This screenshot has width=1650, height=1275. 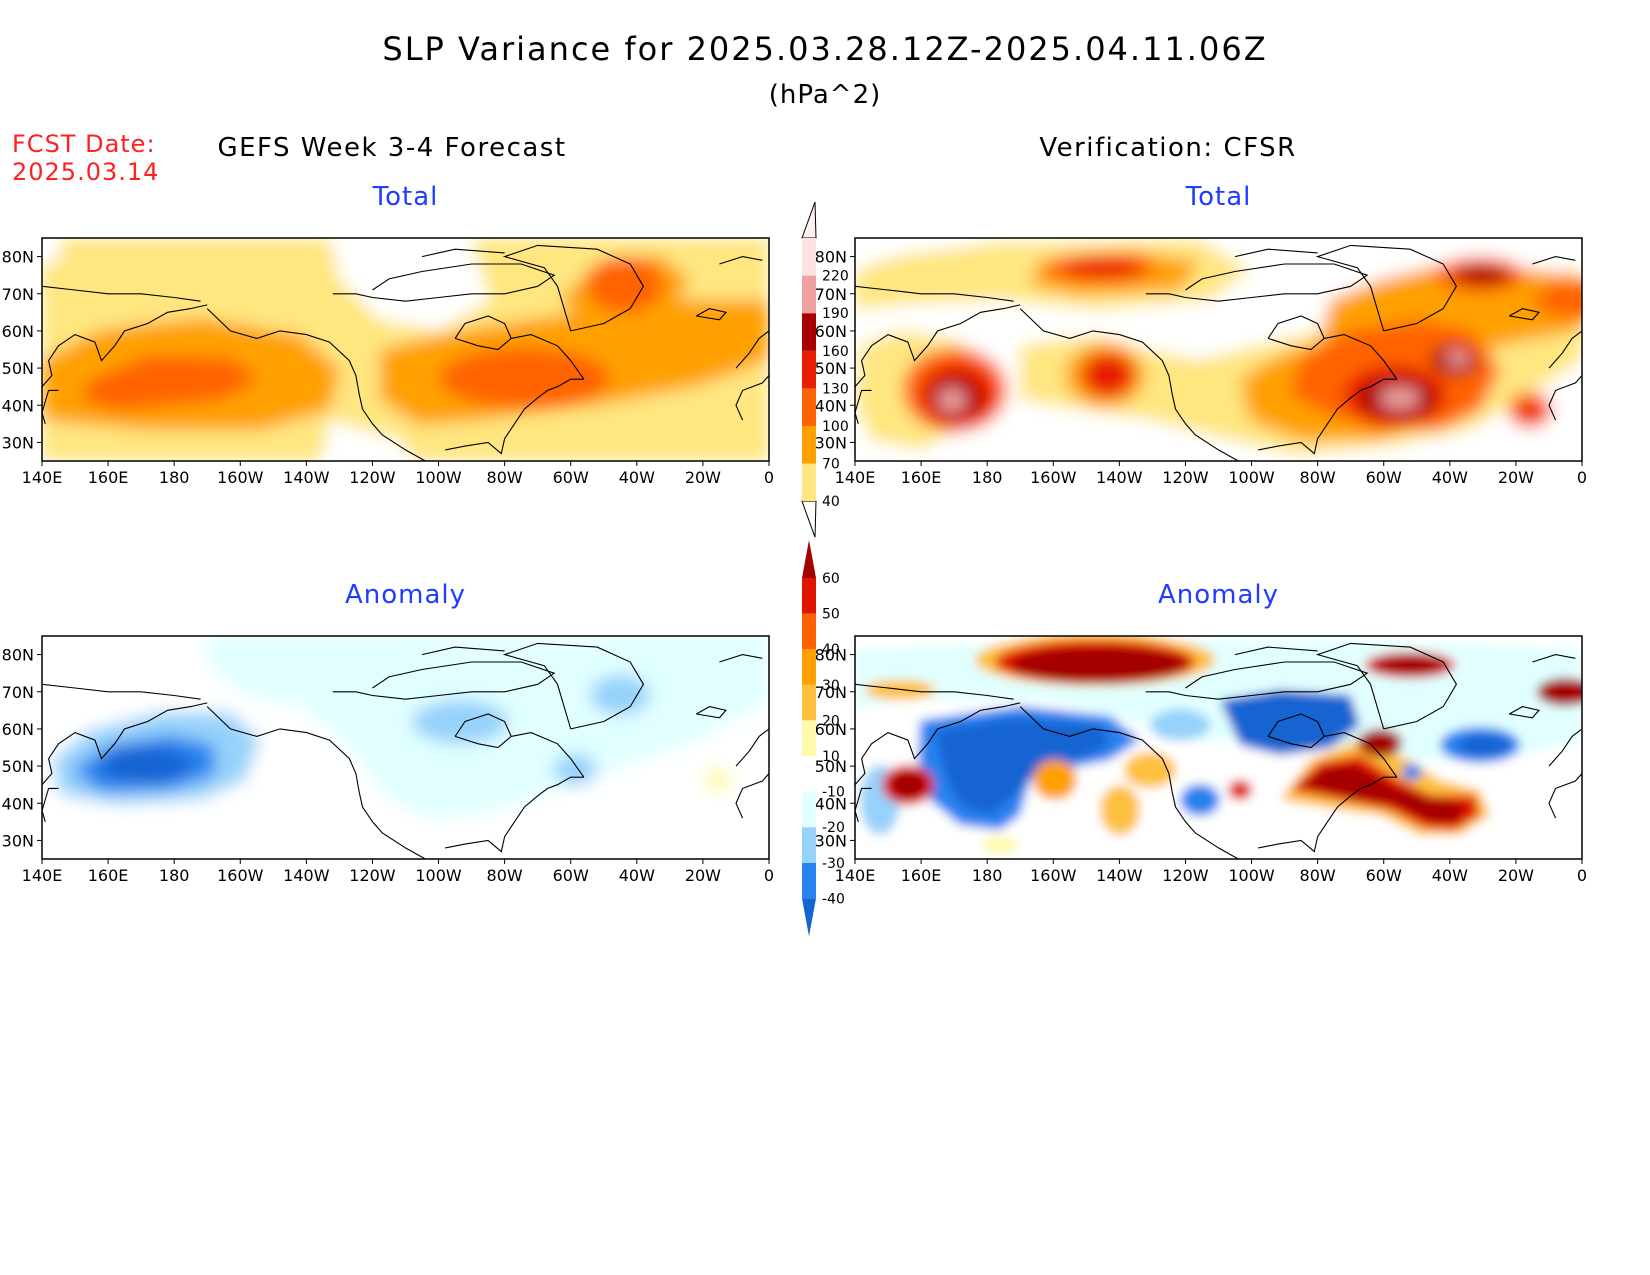 I want to click on verification-header: Verification: CFSR, so click(x=1168, y=148).